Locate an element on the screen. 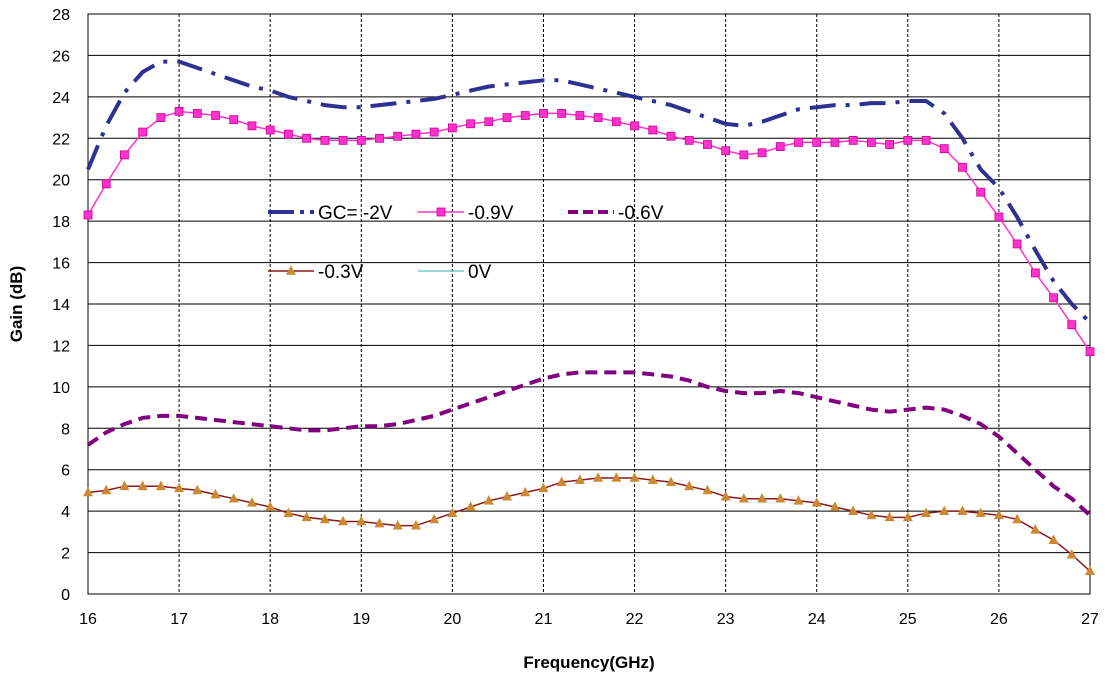 The height and width of the screenshot is (679, 1108). y-tick-label: 2 is located at coordinates (65, 554).